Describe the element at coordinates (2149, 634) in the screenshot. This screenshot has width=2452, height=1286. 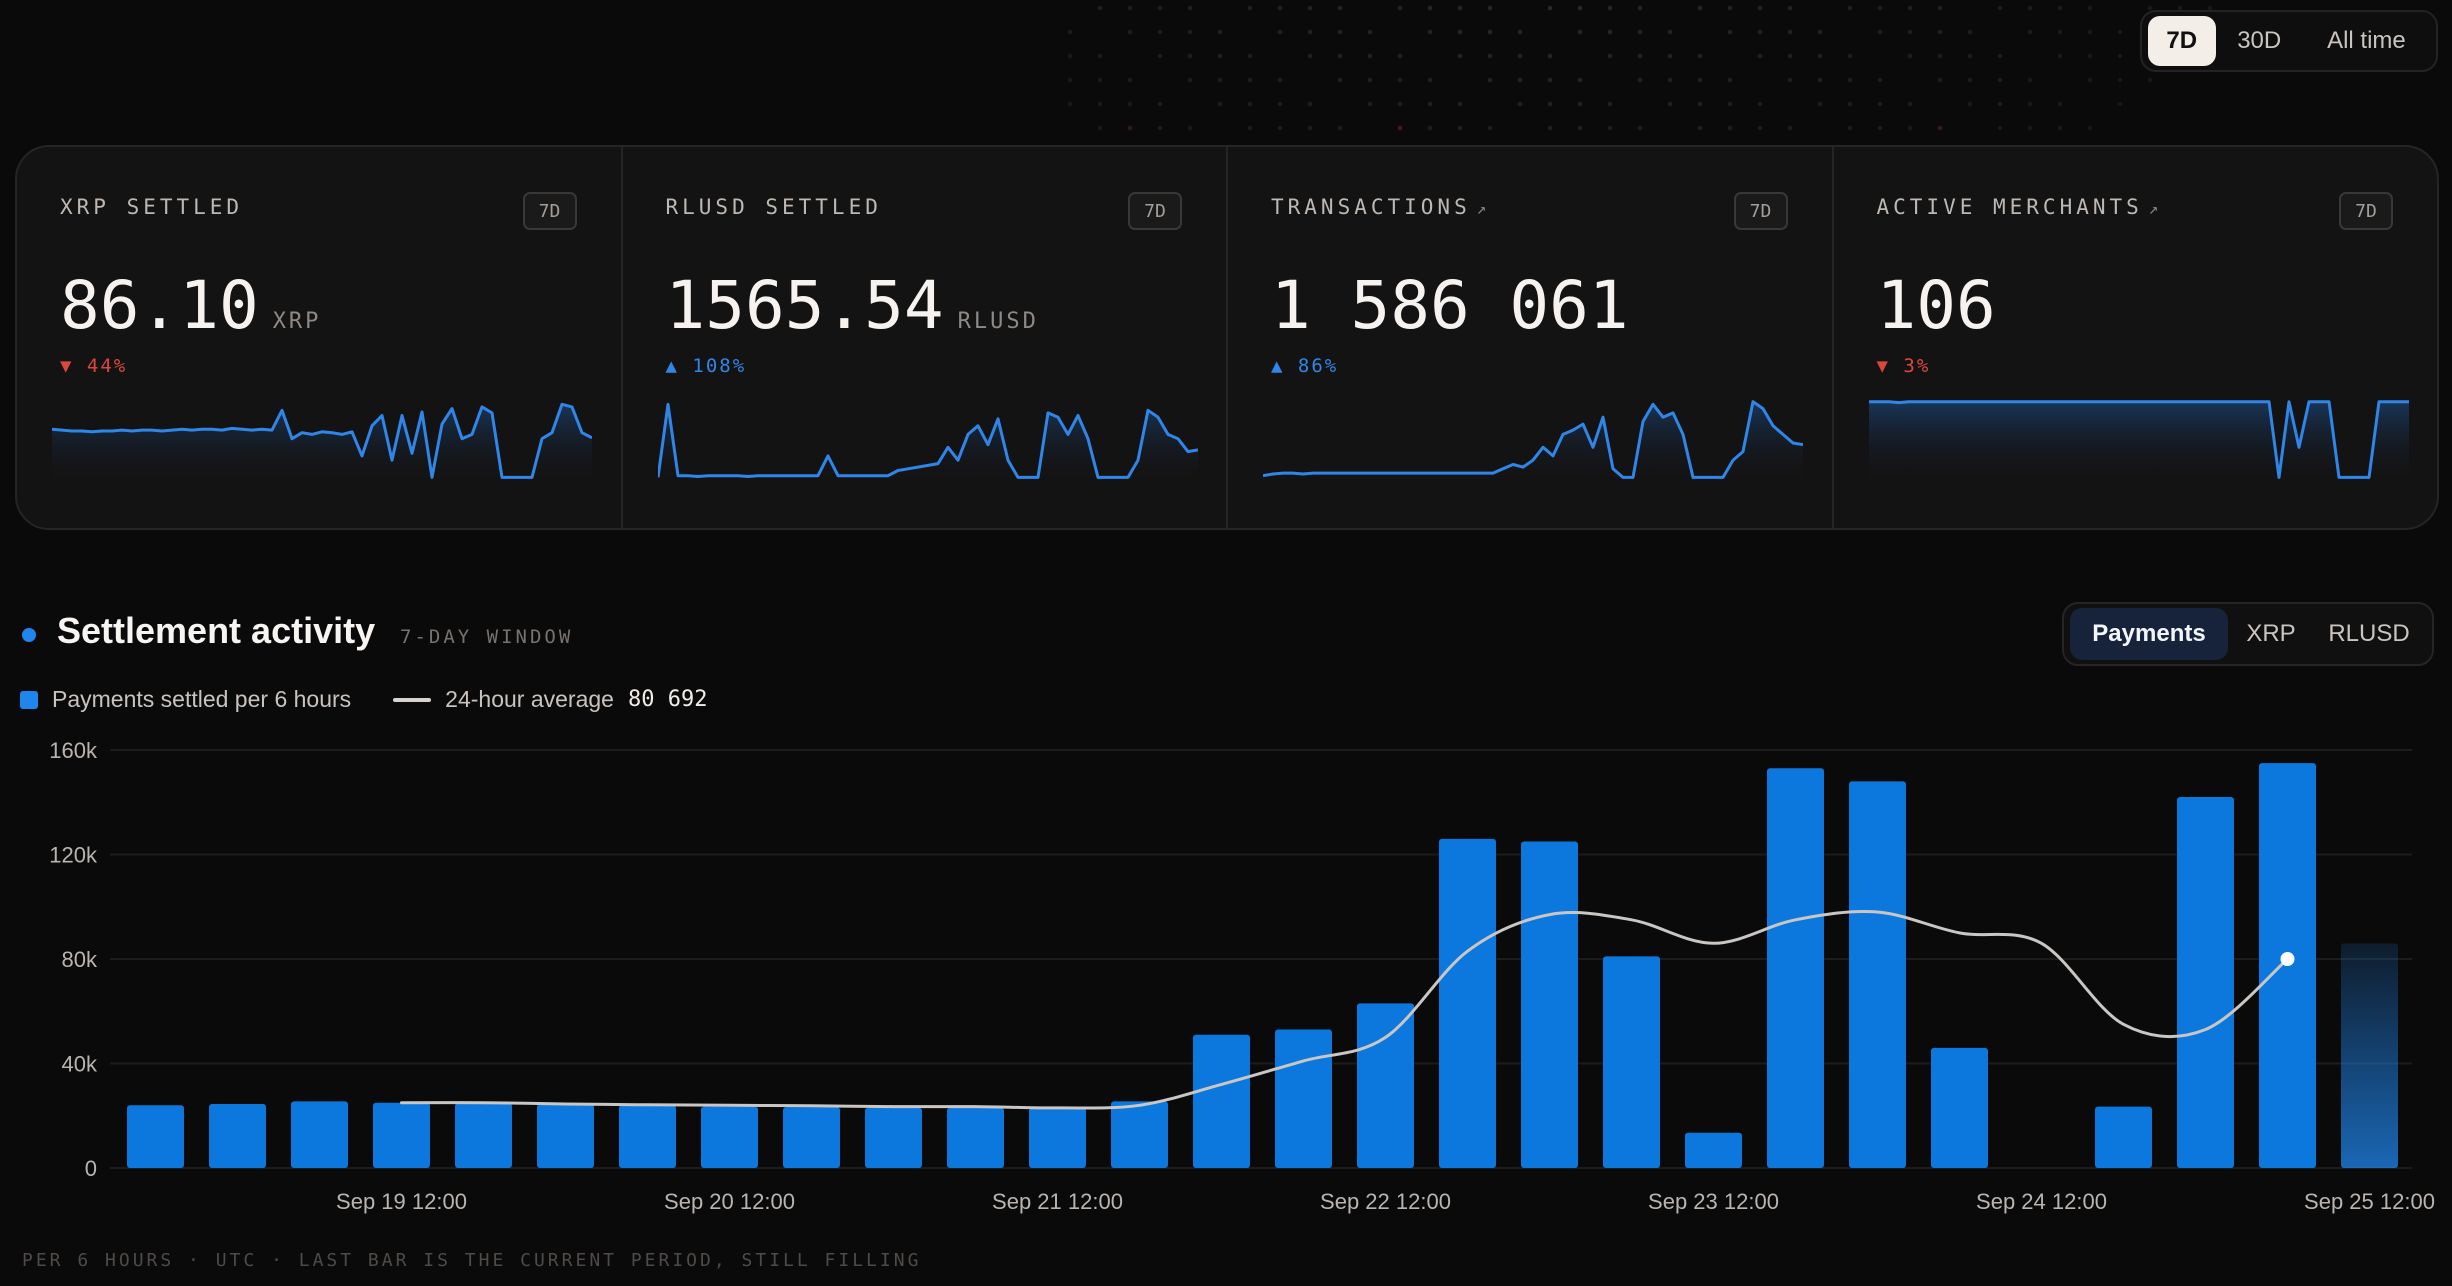
I see `metric-payments-button: Payments` at that location.